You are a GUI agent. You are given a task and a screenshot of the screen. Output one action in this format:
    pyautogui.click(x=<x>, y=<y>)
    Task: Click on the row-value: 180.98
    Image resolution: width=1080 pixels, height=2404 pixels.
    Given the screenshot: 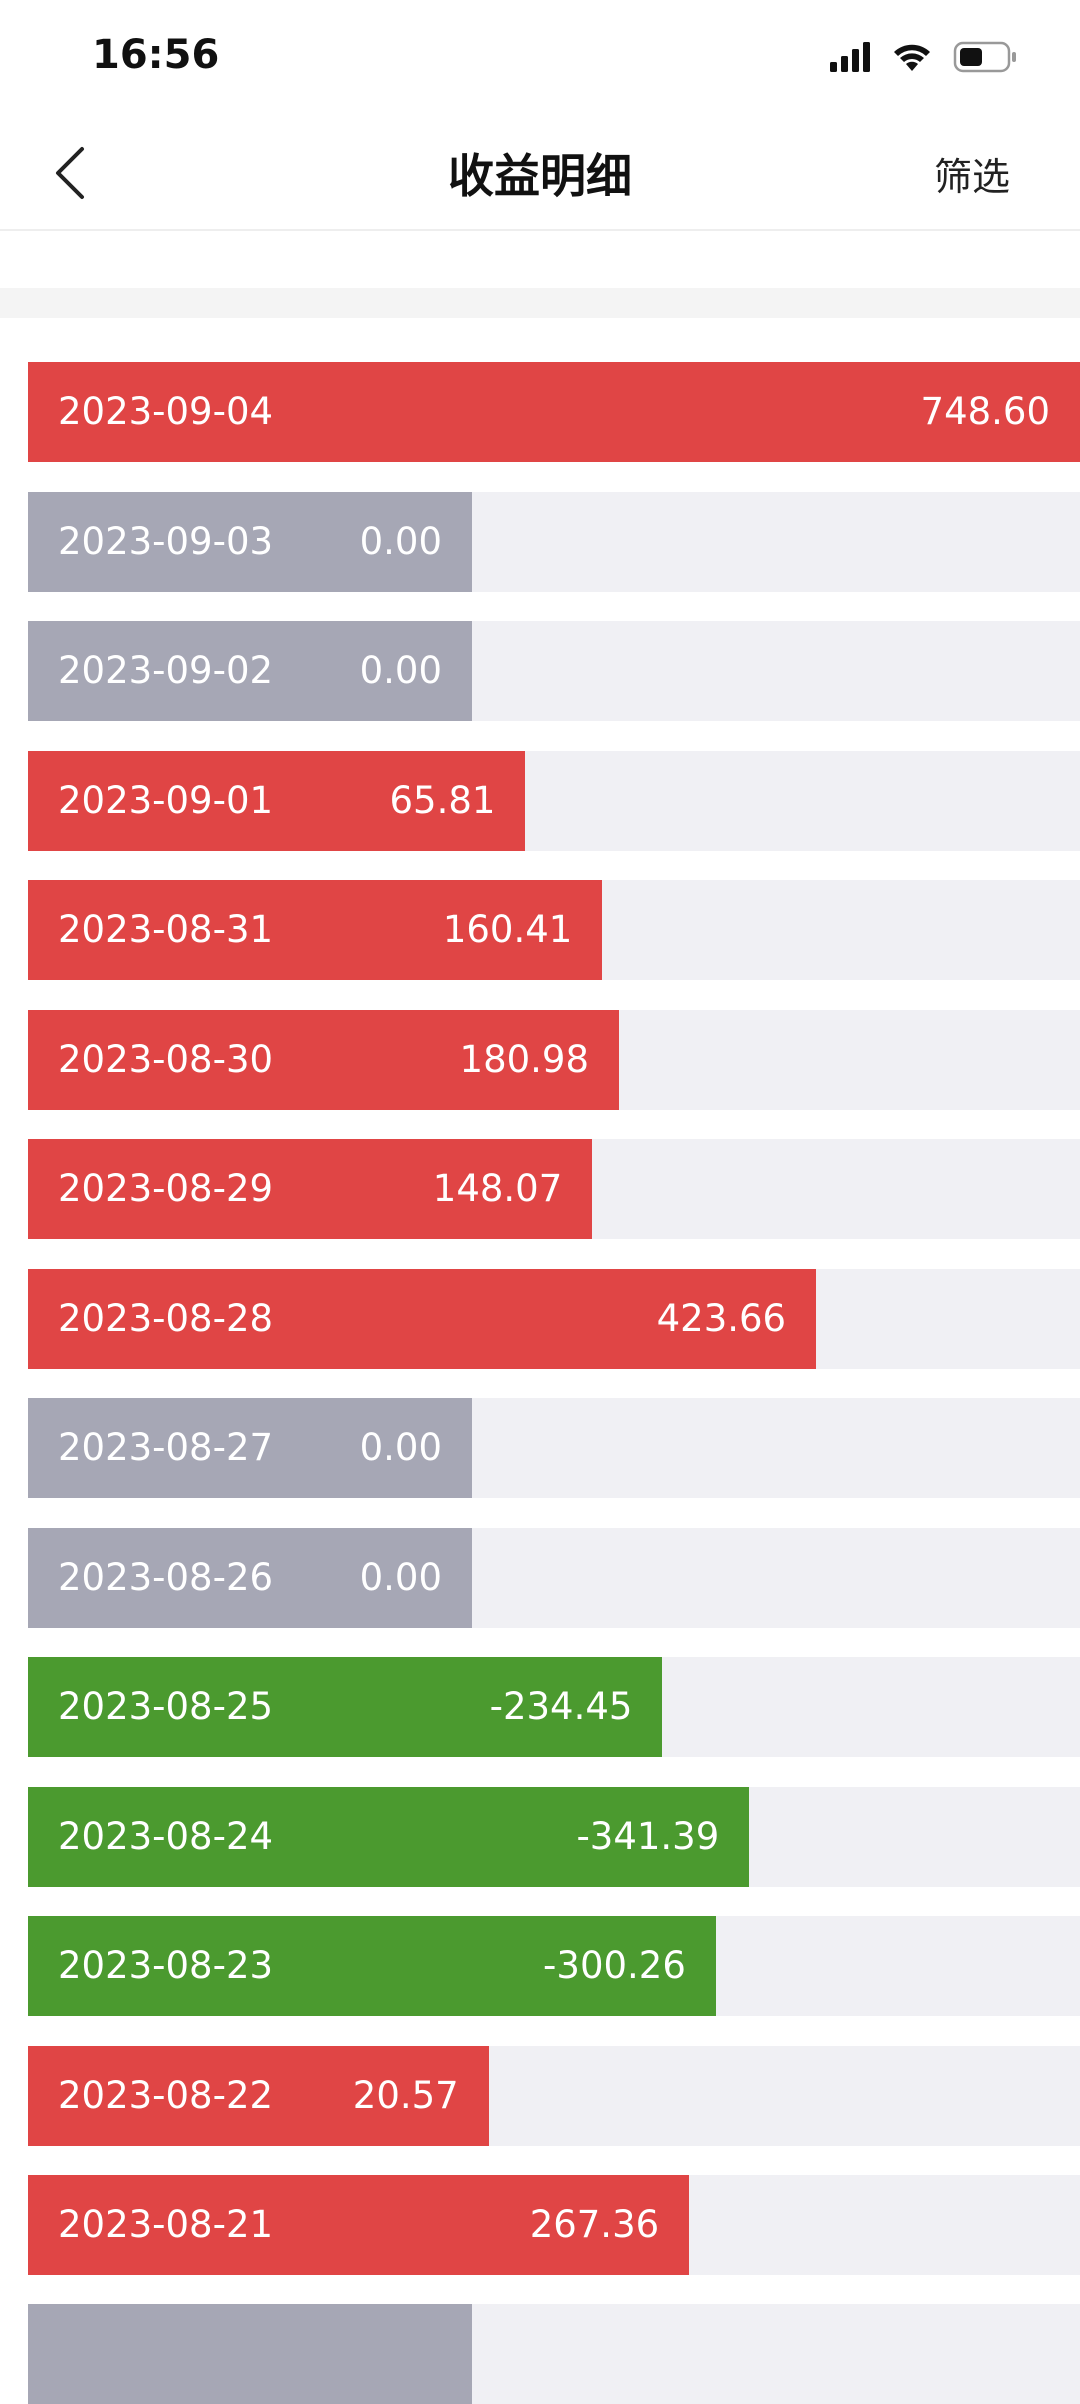 What is the action you would take?
    pyautogui.click(x=524, y=1059)
    